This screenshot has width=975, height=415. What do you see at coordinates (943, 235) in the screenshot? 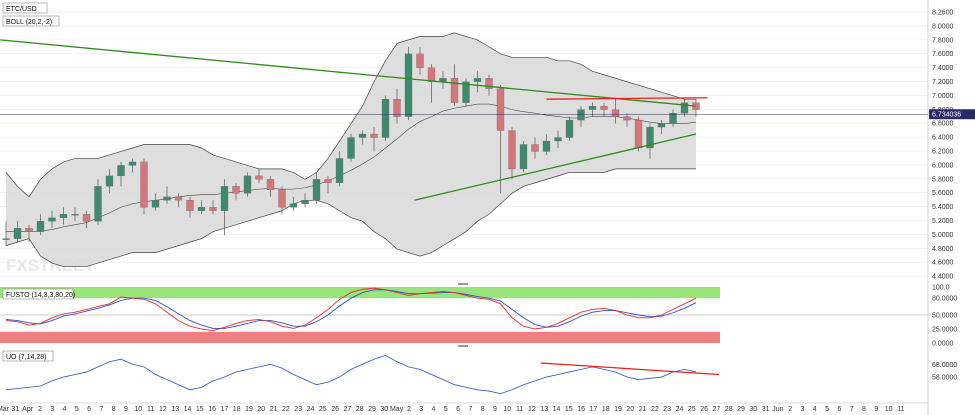
I see `price-tick-label: 5.0000` at bounding box center [943, 235].